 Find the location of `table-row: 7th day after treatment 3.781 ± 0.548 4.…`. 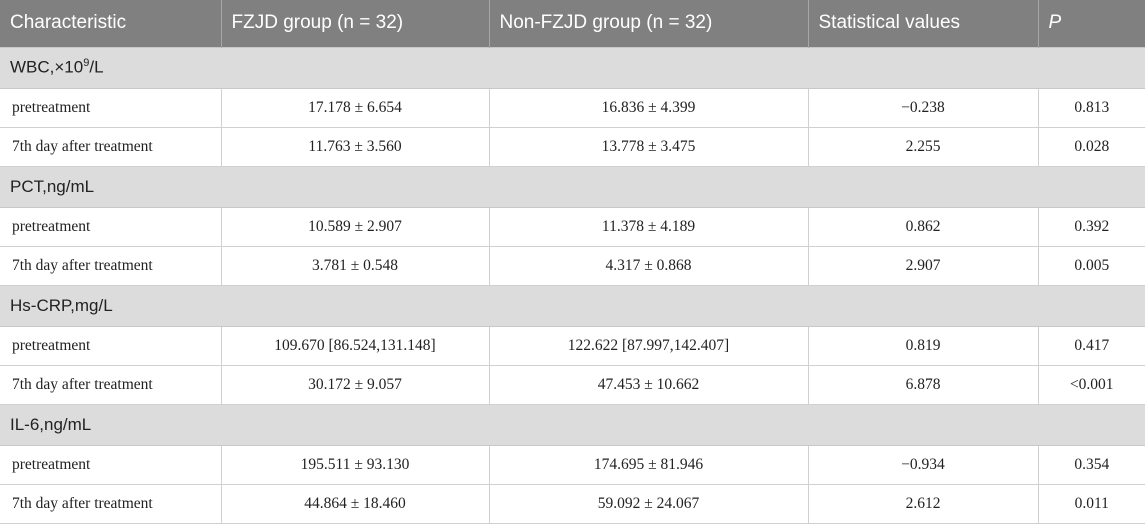

table-row: 7th day after treatment 3.781 ± 0.548 4.… is located at coordinates (572, 266).